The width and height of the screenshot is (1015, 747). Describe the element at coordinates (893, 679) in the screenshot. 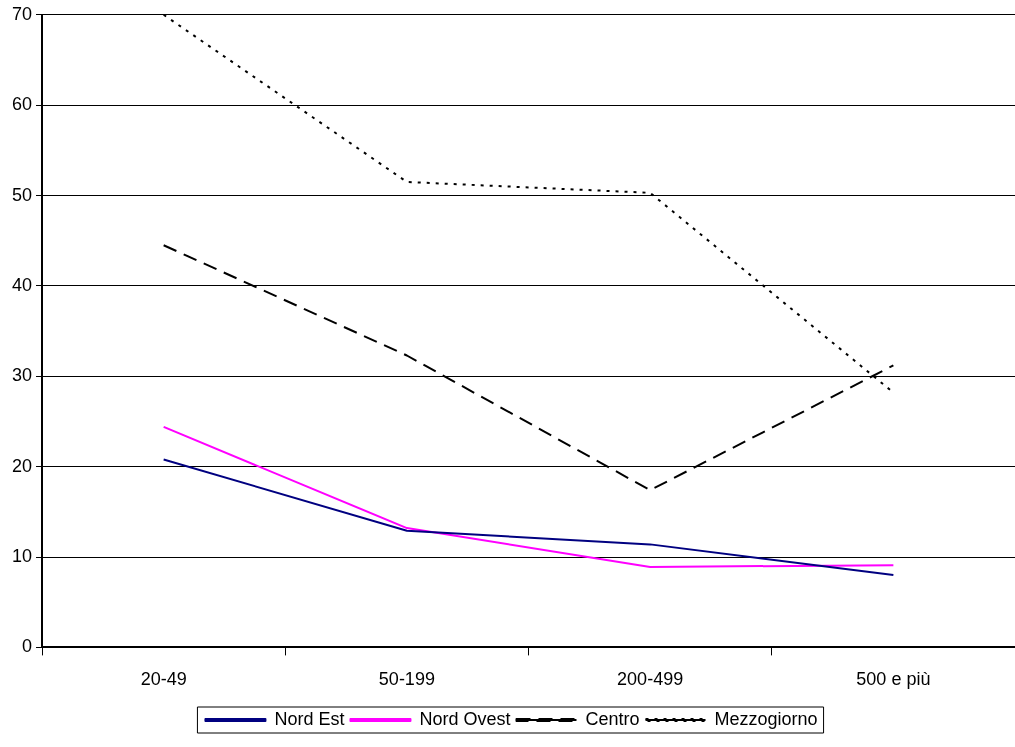

I see `x-tick-label: 500 e più` at that location.